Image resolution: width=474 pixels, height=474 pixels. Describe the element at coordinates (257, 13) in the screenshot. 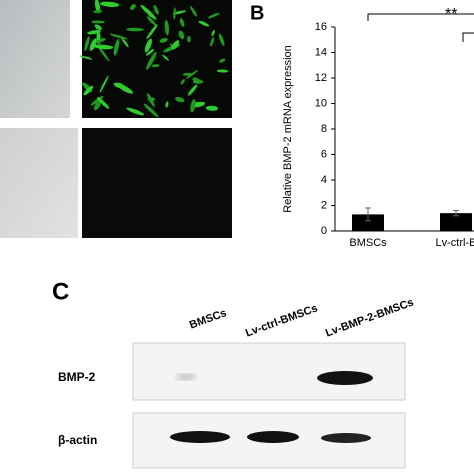

I see `panel-label: B` at that location.